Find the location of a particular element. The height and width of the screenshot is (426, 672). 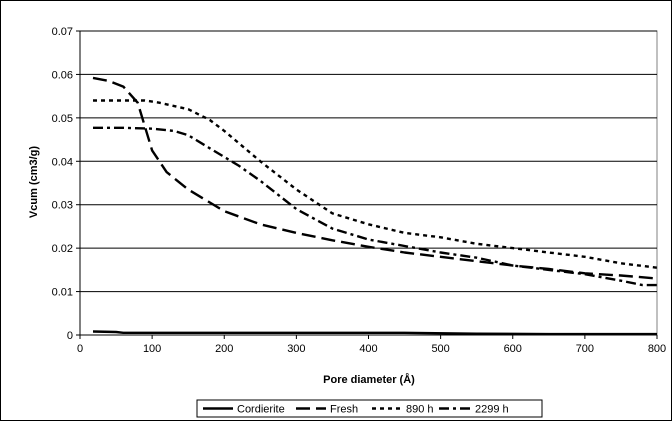

y-axis-title: Vcum (cm3/g) is located at coordinates (34, 182).